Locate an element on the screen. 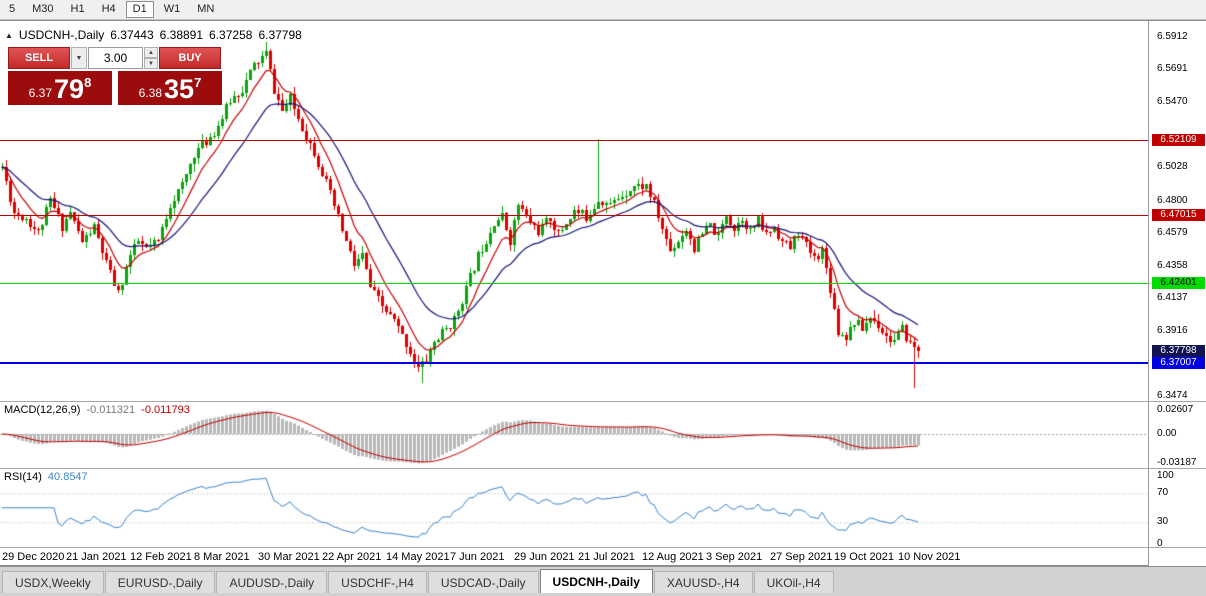  rsi-axis-label: 0 is located at coordinates (1160, 543).